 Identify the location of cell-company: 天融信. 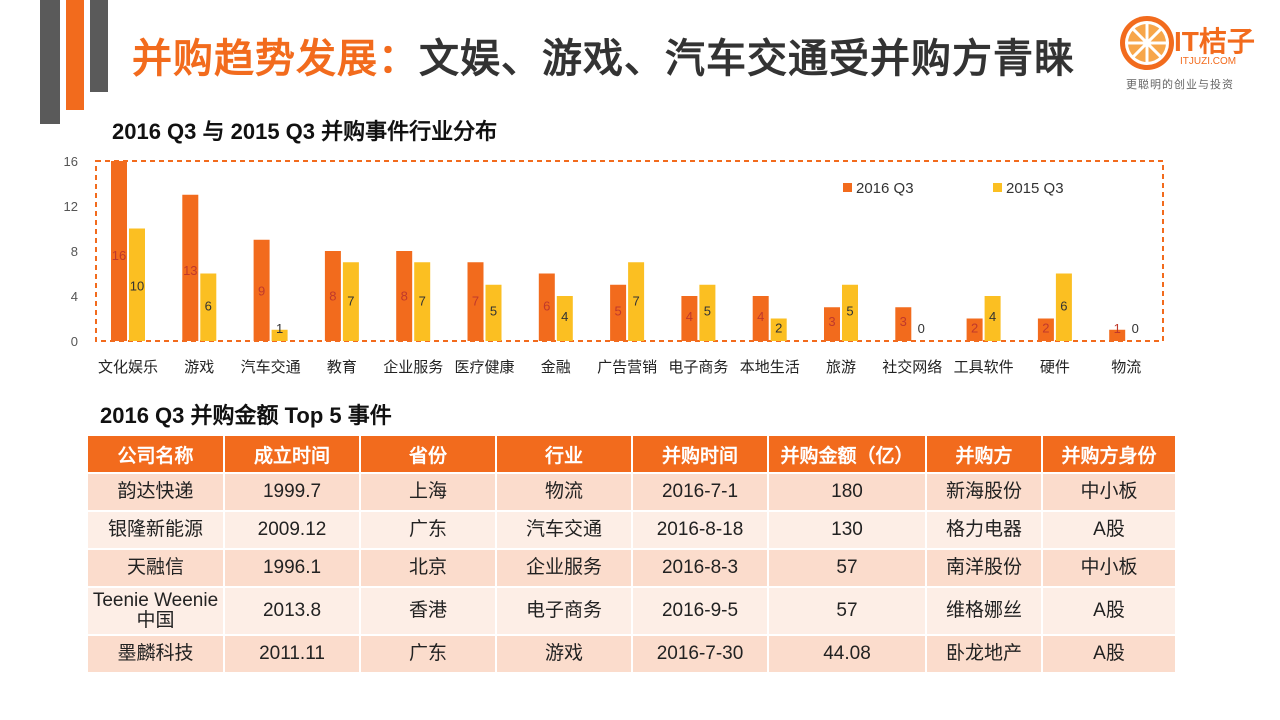
(156, 568).